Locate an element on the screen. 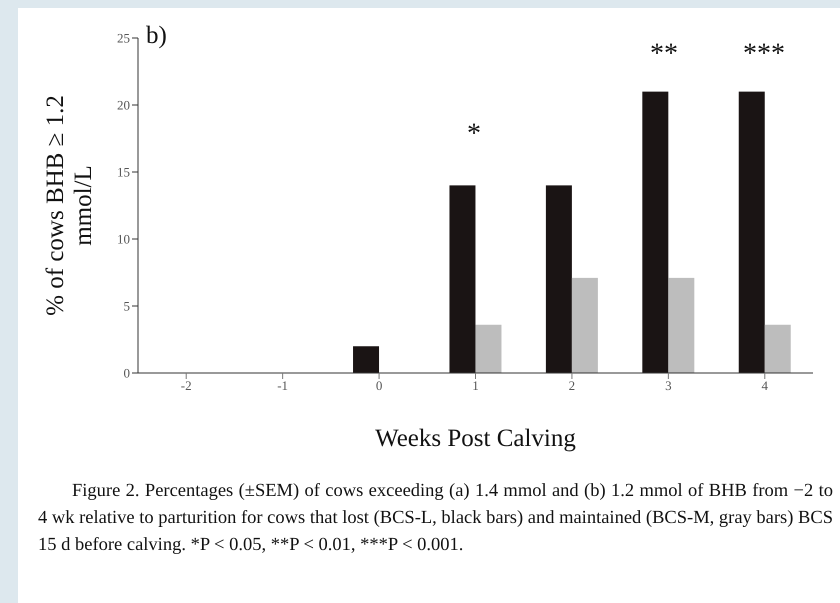 The height and width of the screenshot is (603, 840). y-tick-label: 25 is located at coordinates (123, 38).